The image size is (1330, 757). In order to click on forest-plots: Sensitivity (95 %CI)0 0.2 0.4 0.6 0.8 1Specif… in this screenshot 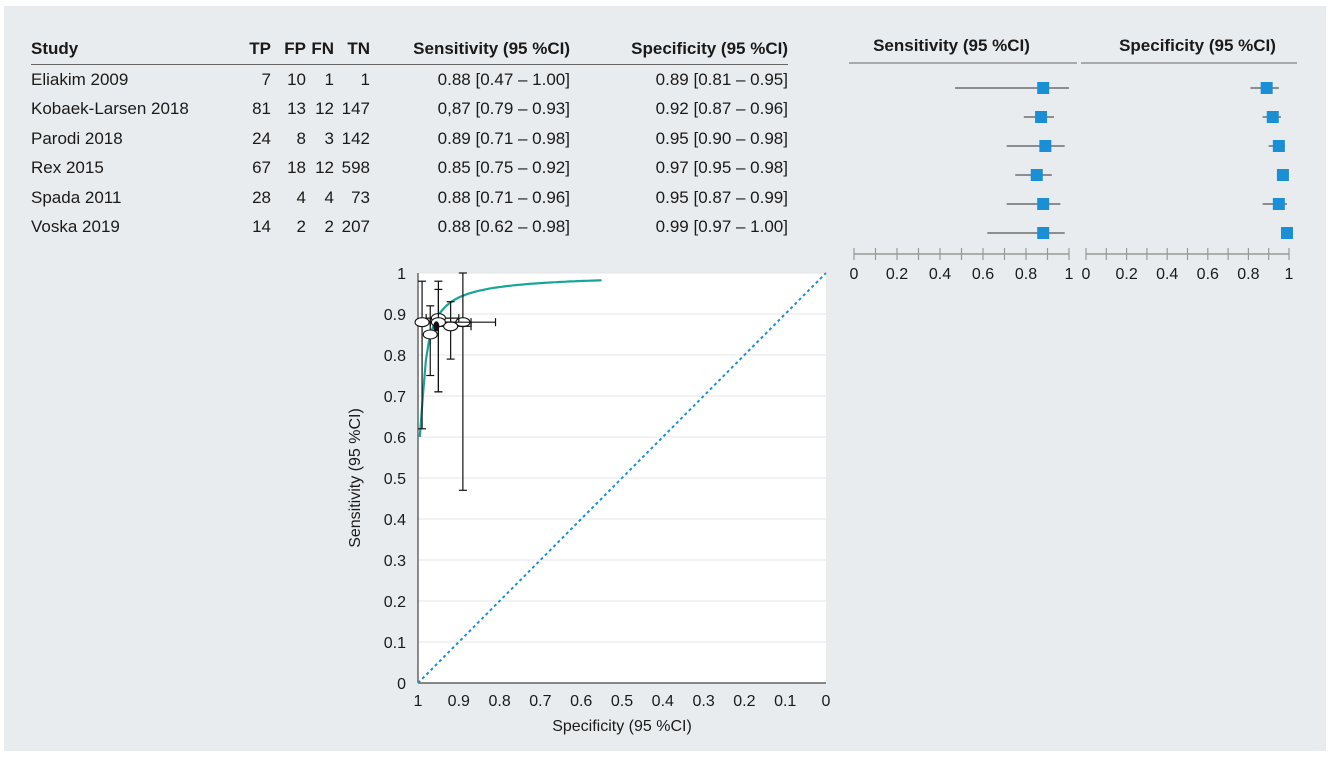, I will do `click(1073, 159)`.